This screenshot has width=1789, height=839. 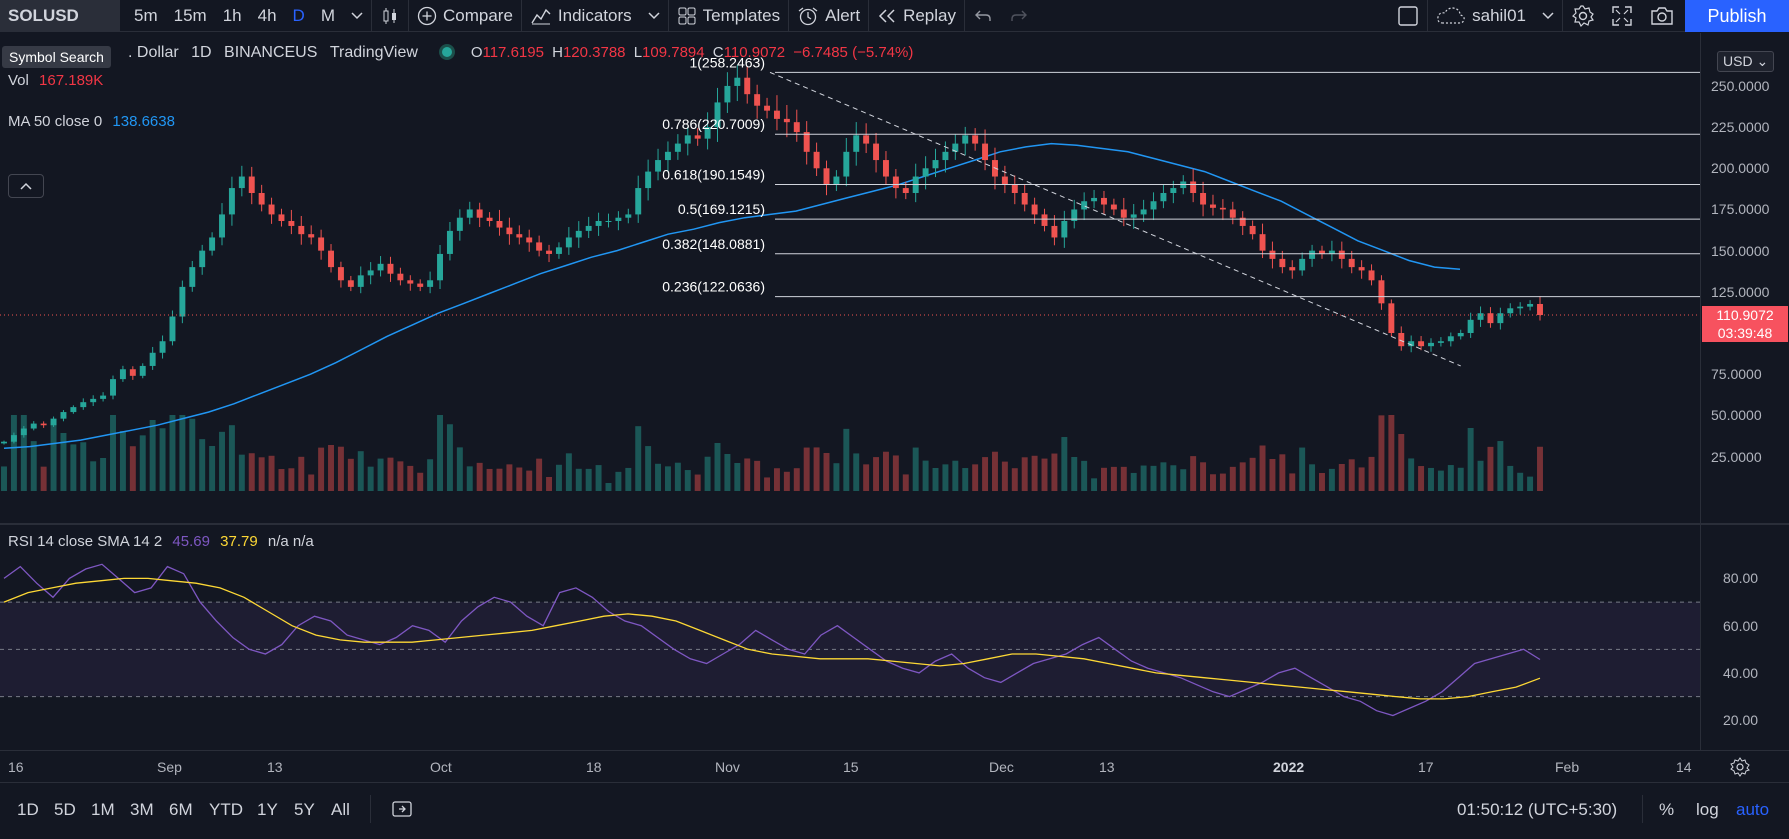 I want to click on time-tick-label: Feb, so click(x=1567, y=767).